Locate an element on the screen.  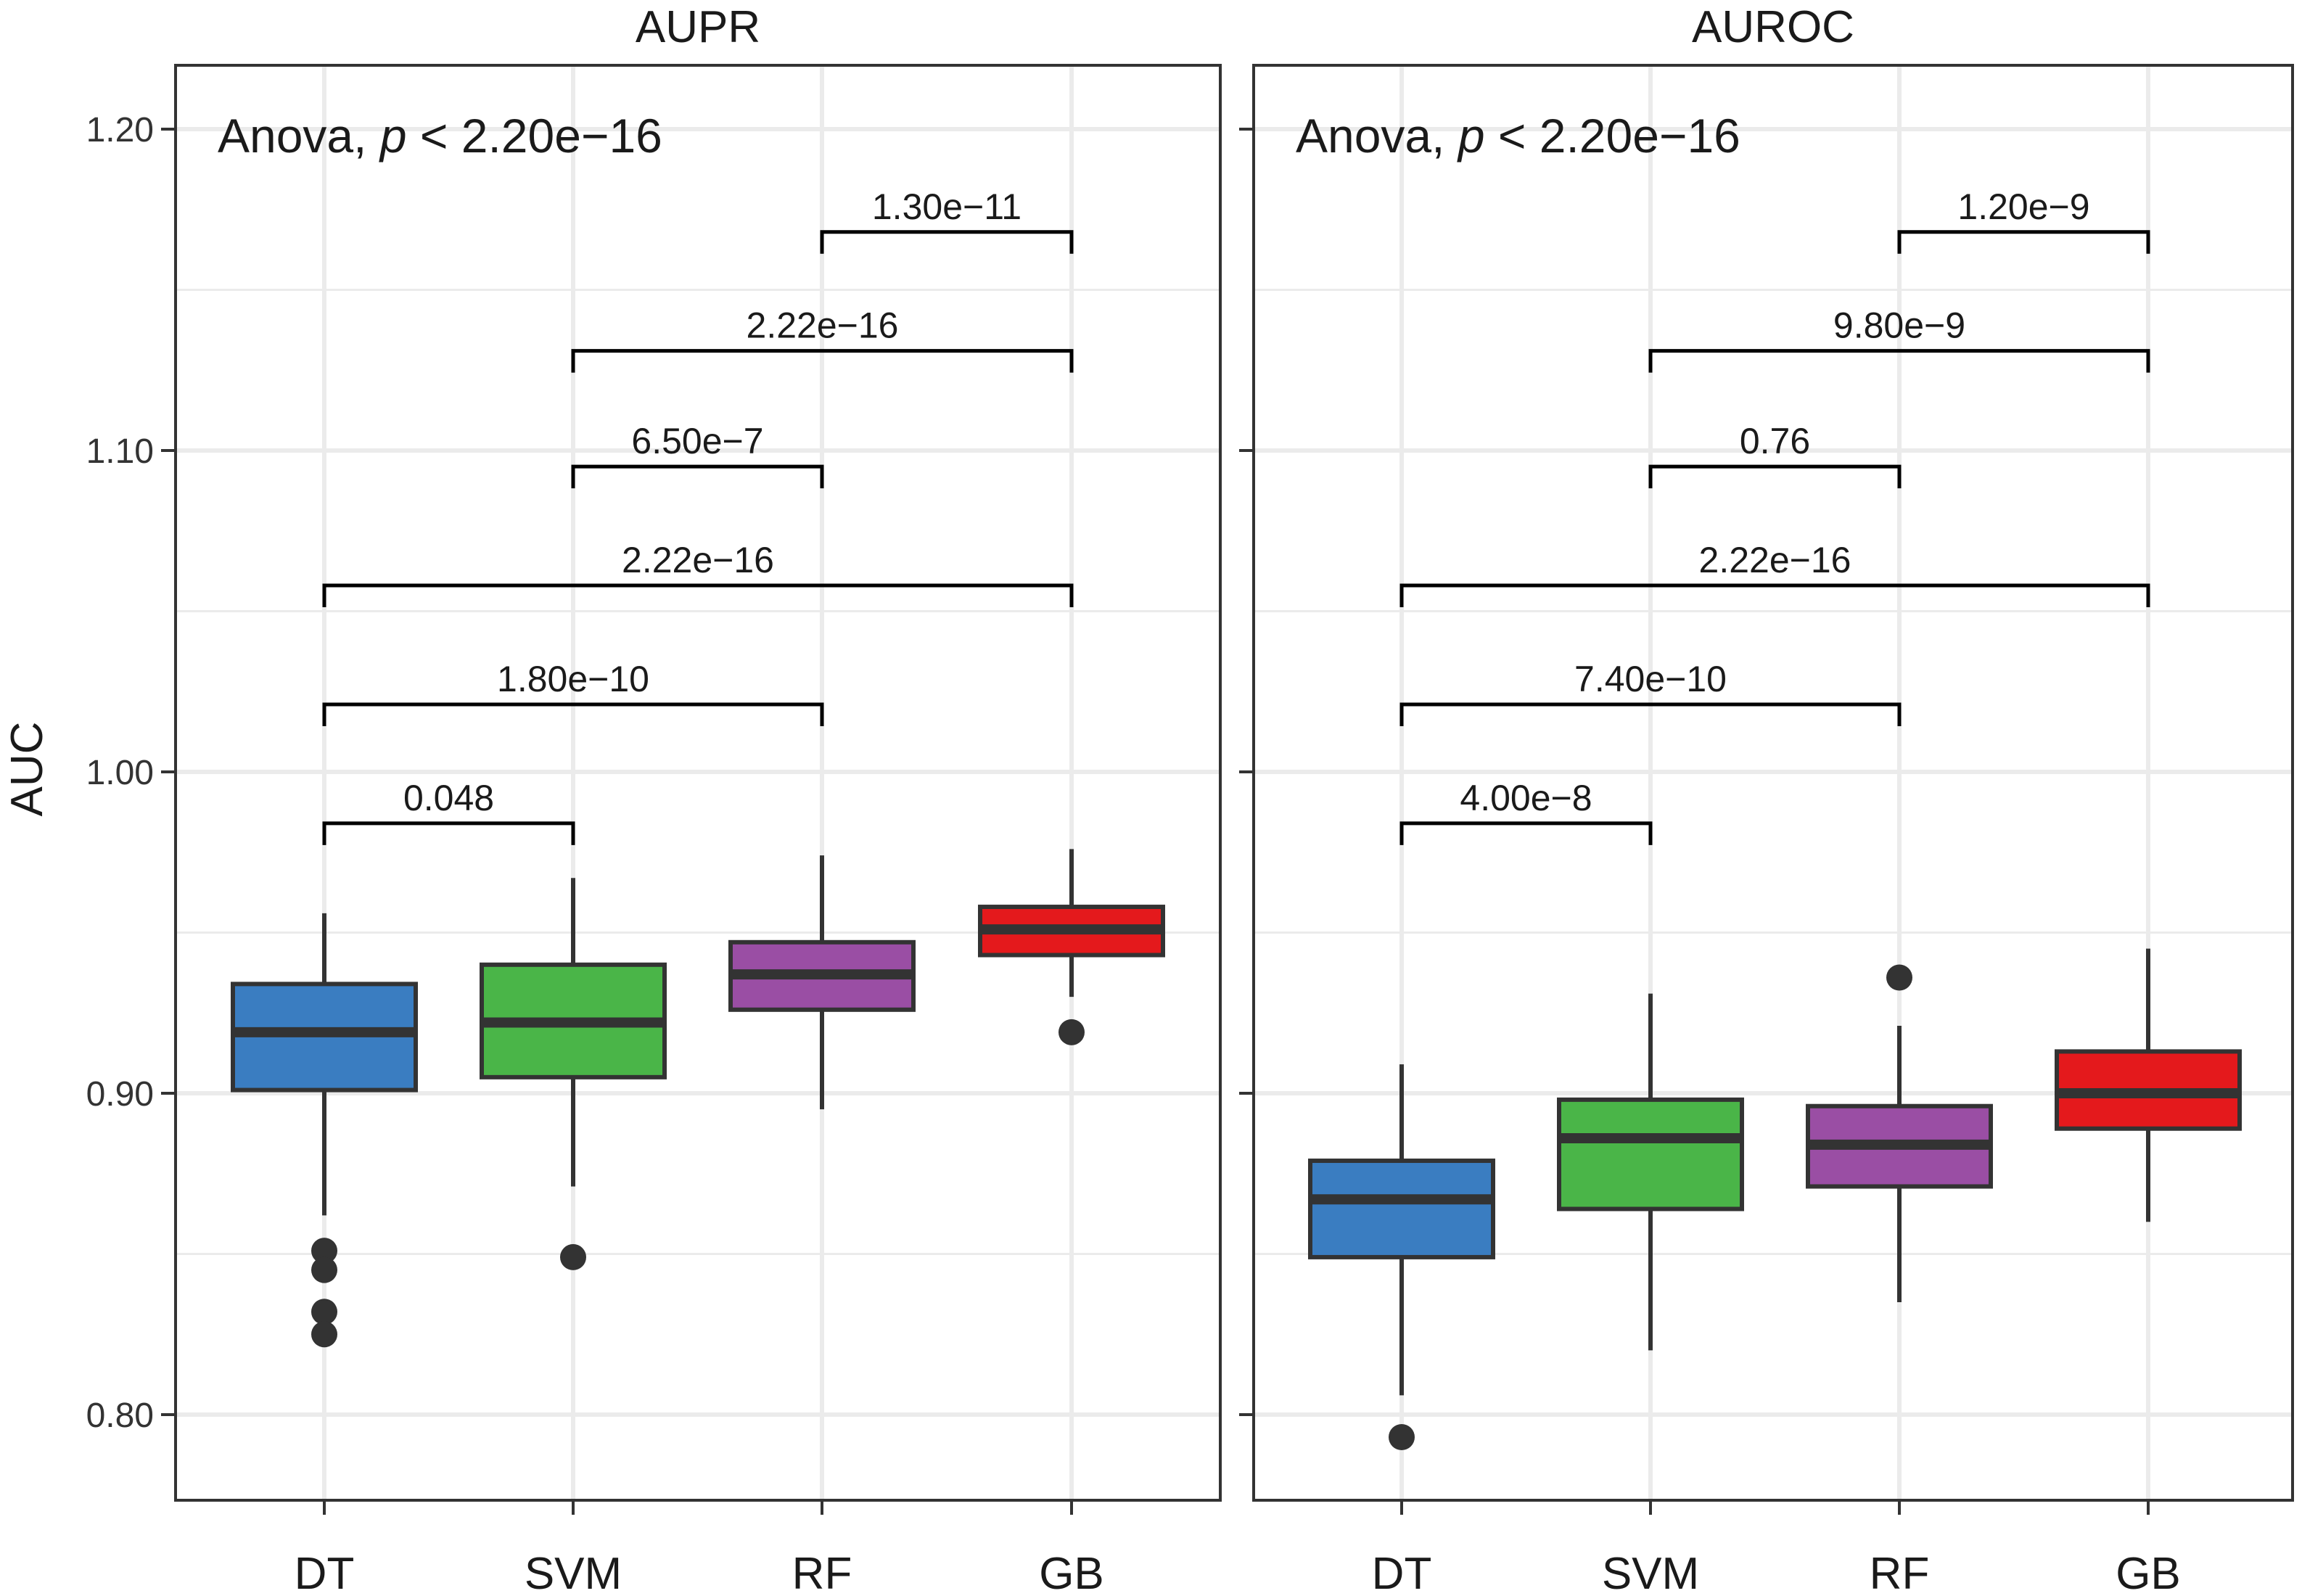
outlier-point-gb is located at coordinates (1071, 1032).